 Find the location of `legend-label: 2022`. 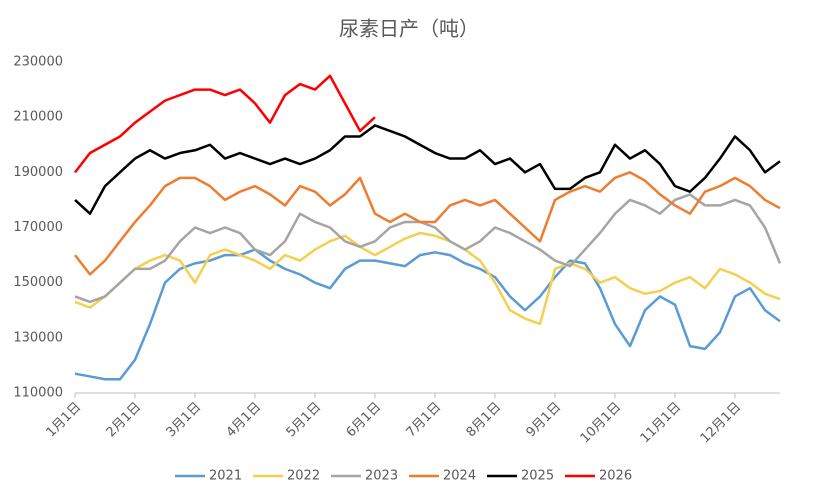

legend-label: 2022 is located at coordinates (303, 476).